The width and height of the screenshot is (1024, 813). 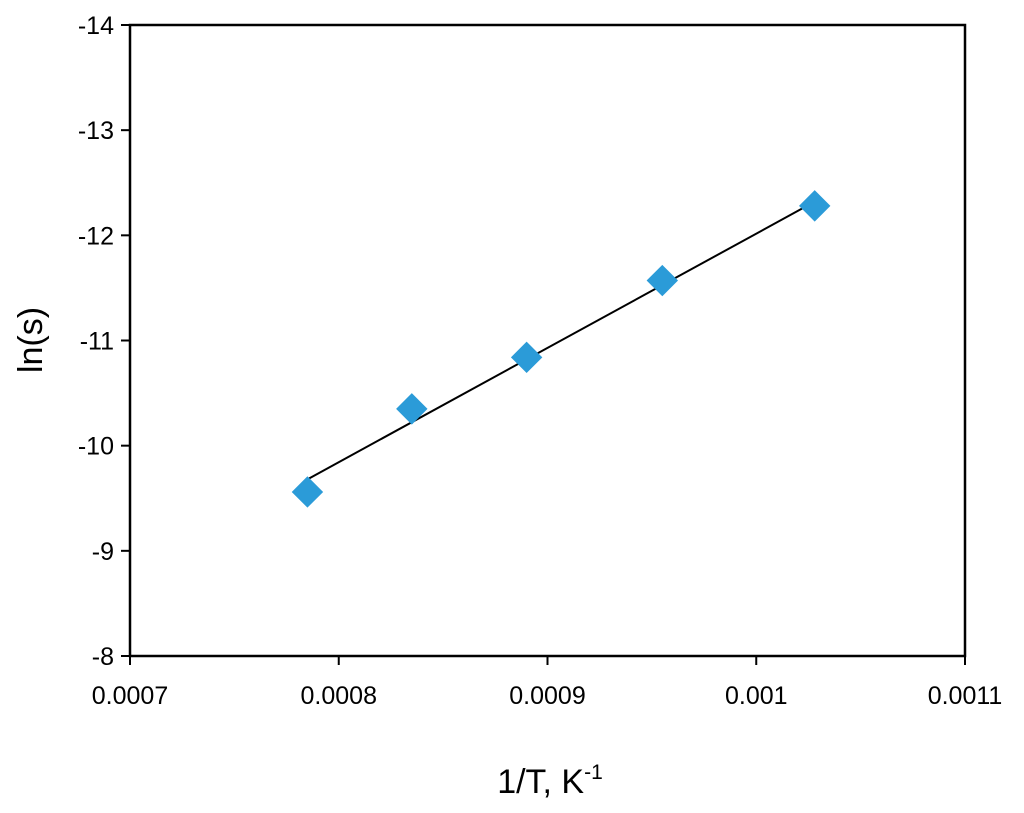 I want to click on y-tick-label: -14, so click(x=96, y=26).